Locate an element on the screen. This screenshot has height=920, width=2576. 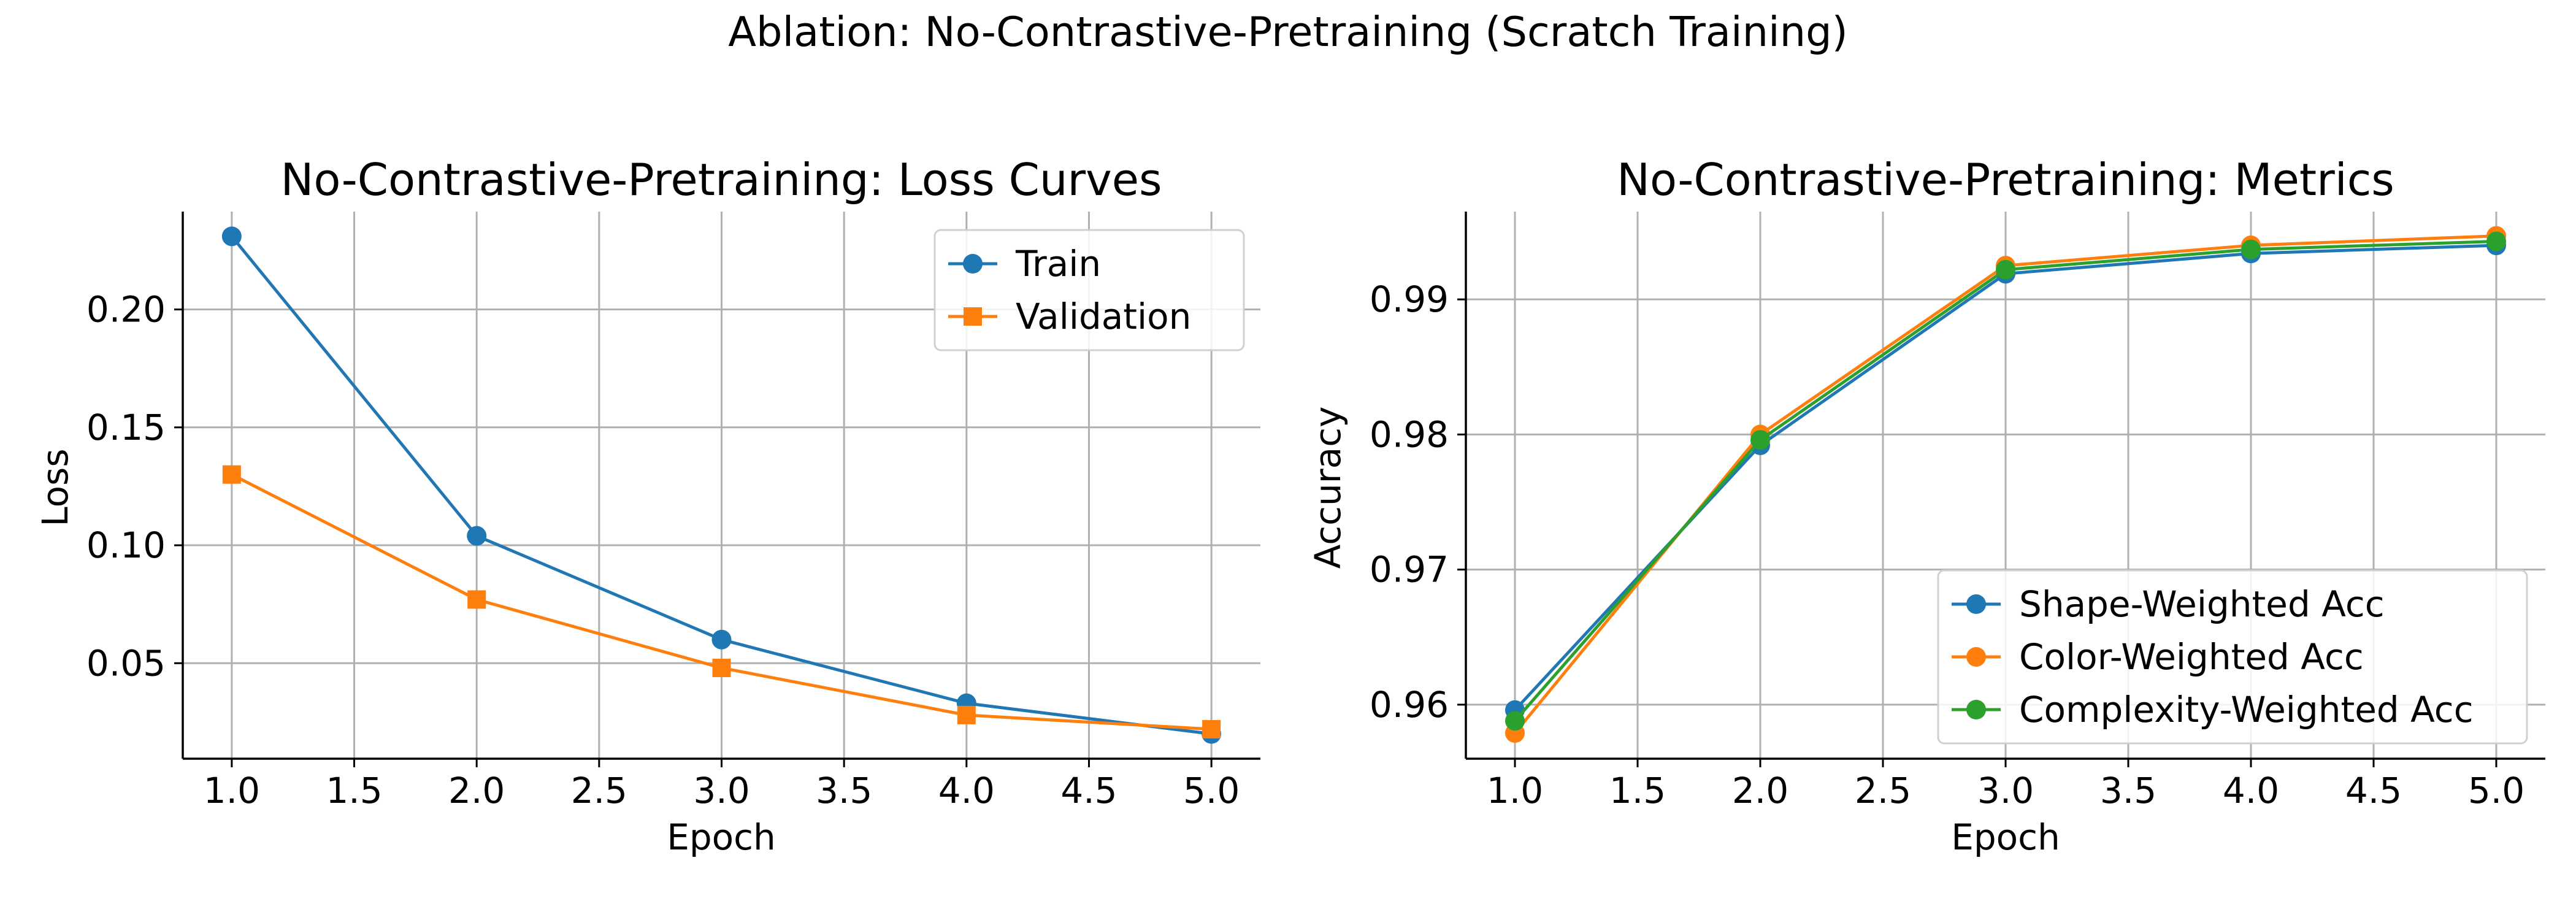
y-tick-label: 0.98 is located at coordinates (1409, 434).